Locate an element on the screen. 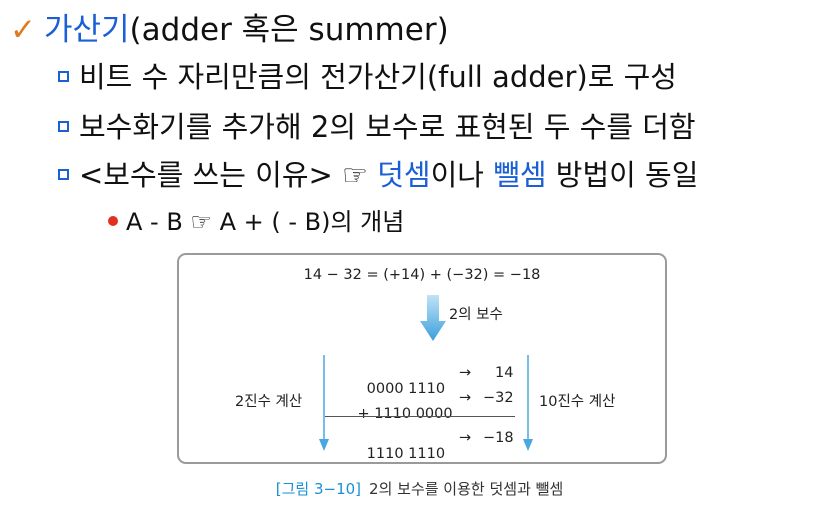 This screenshot has width=839, height=516. calc-row: + 1110 0000 is located at coordinates (396, 414).